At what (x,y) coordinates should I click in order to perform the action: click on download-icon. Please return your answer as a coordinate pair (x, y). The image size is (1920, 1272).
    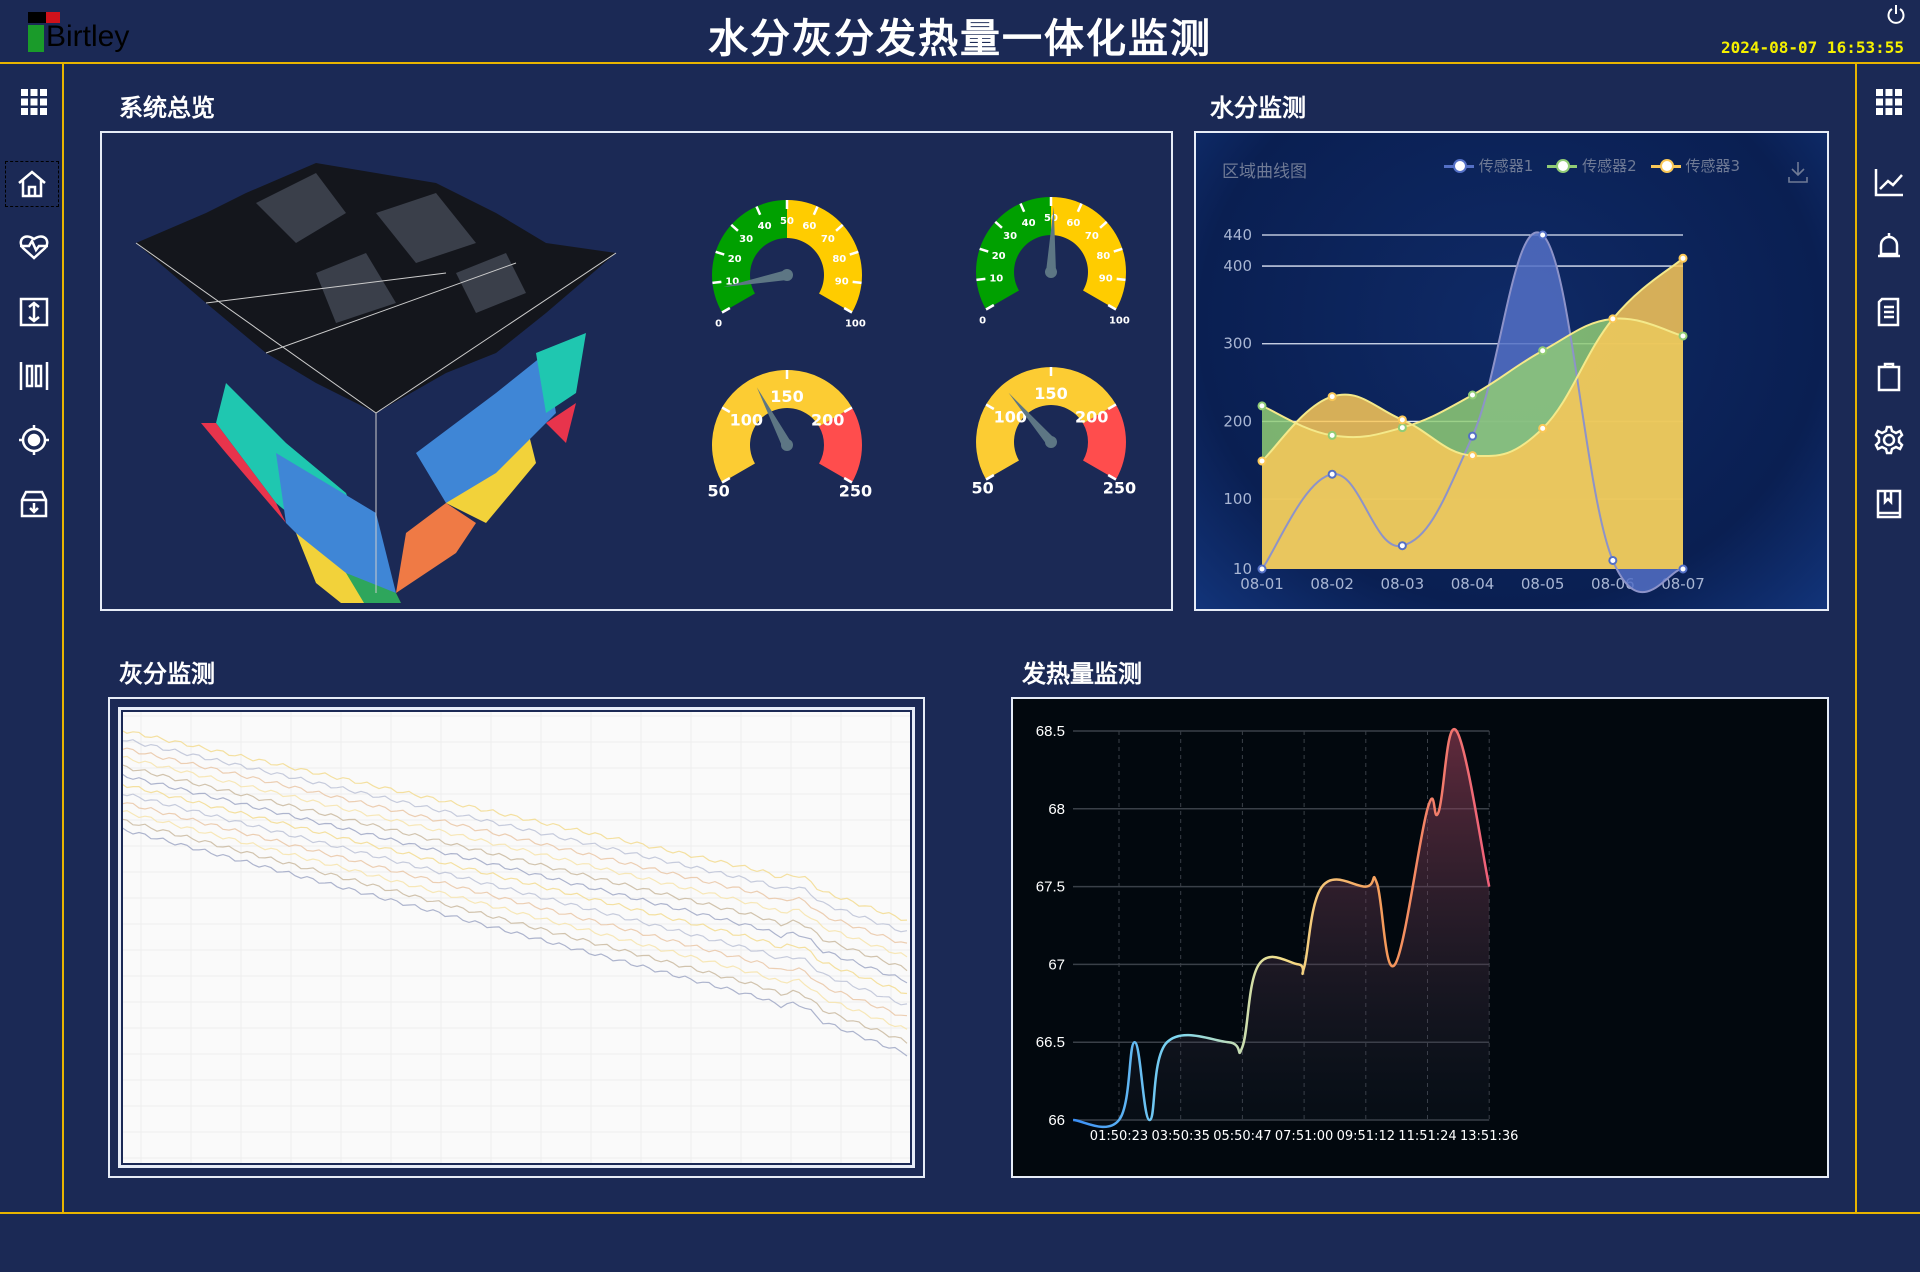
    Looking at the image, I should click on (1798, 174).